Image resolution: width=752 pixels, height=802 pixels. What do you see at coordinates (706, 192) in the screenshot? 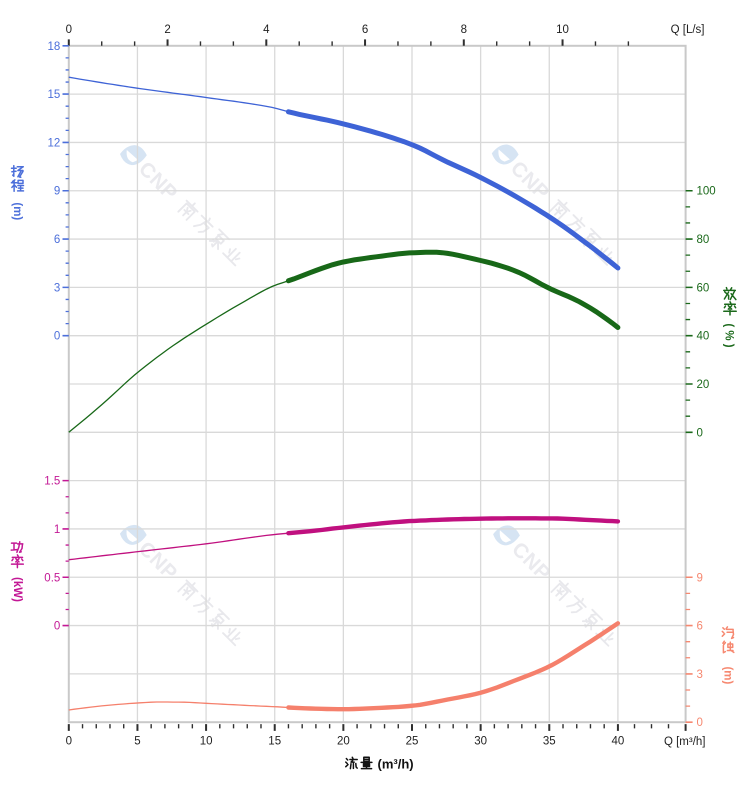
I see `svg-text: 100` at bounding box center [706, 192].